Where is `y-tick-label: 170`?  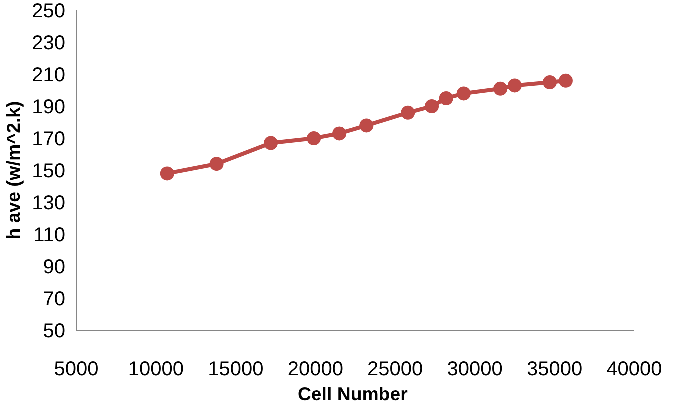 y-tick-label: 170 is located at coordinates (49, 139).